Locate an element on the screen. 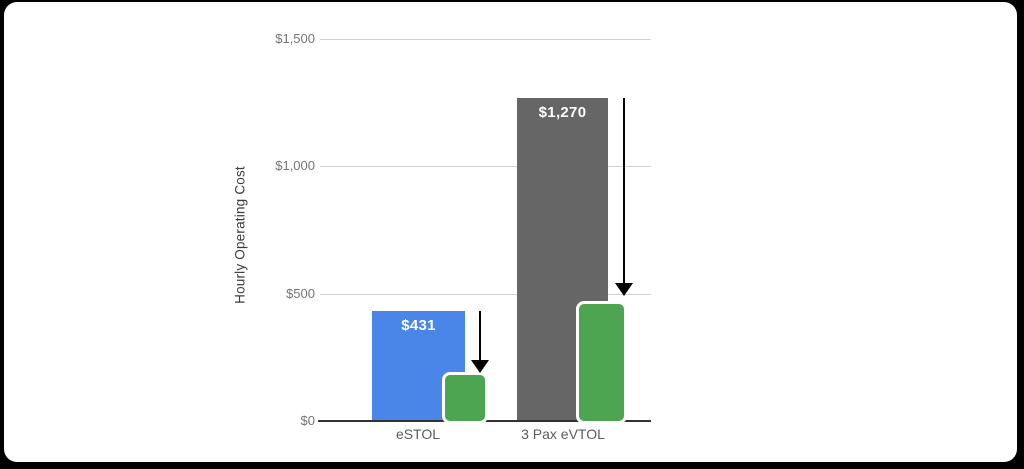 This screenshot has width=1024, height=469. x-category-label-estol: eSTOL is located at coordinates (418, 434).